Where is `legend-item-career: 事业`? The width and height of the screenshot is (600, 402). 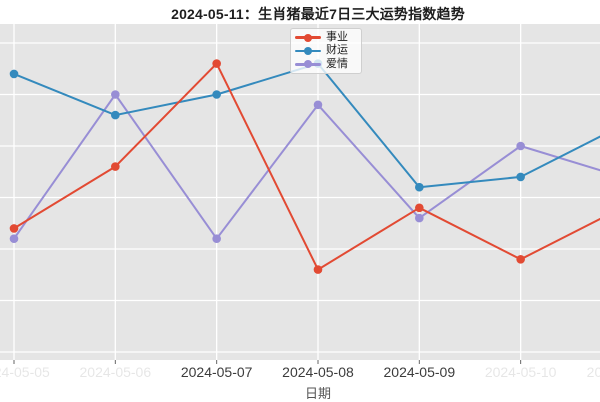 legend-item-career: 事业 is located at coordinates (326, 37).